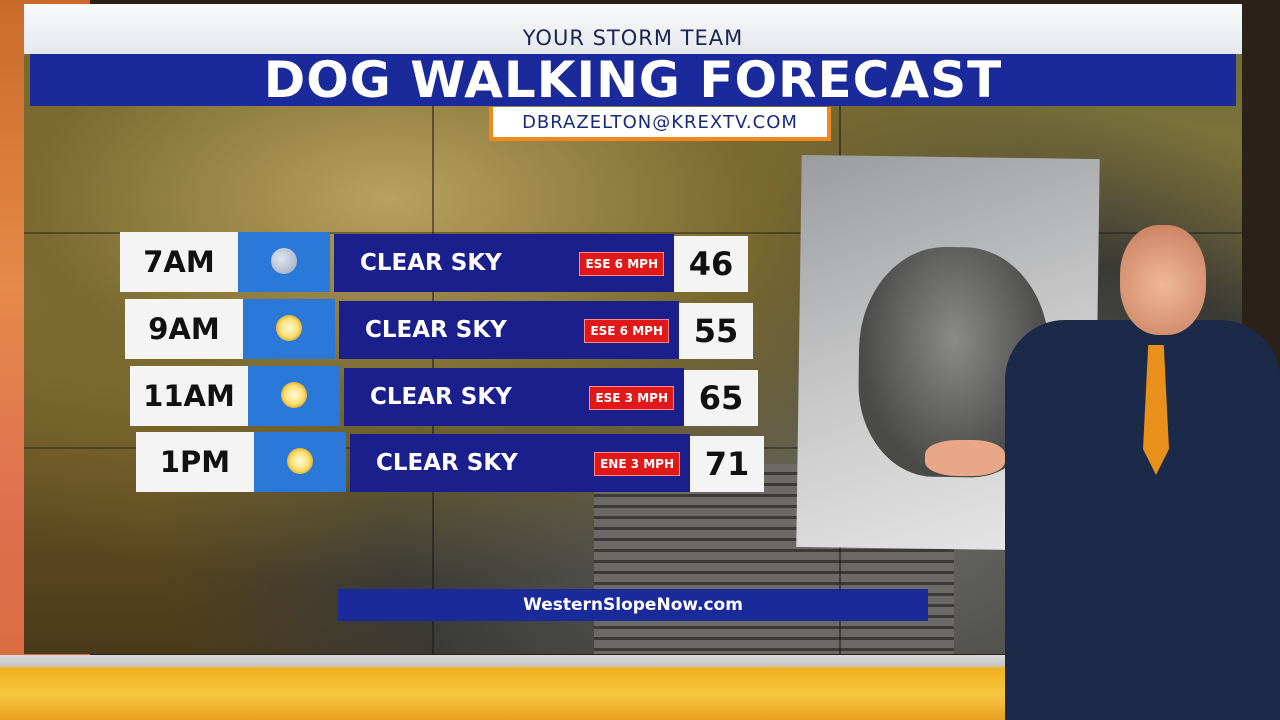 The image size is (1280, 720). What do you see at coordinates (633, 38) in the screenshot?
I see `team-label: YOUR STORM TEAM` at bounding box center [633, 38].